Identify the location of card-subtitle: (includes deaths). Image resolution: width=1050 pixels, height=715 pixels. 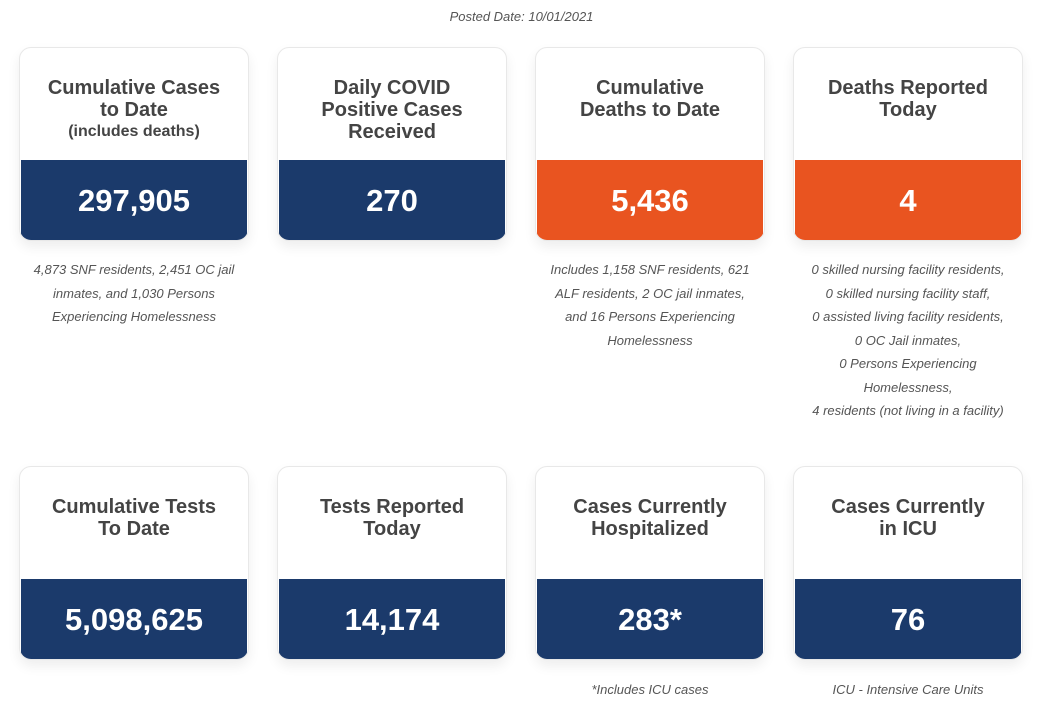
(134, 131).